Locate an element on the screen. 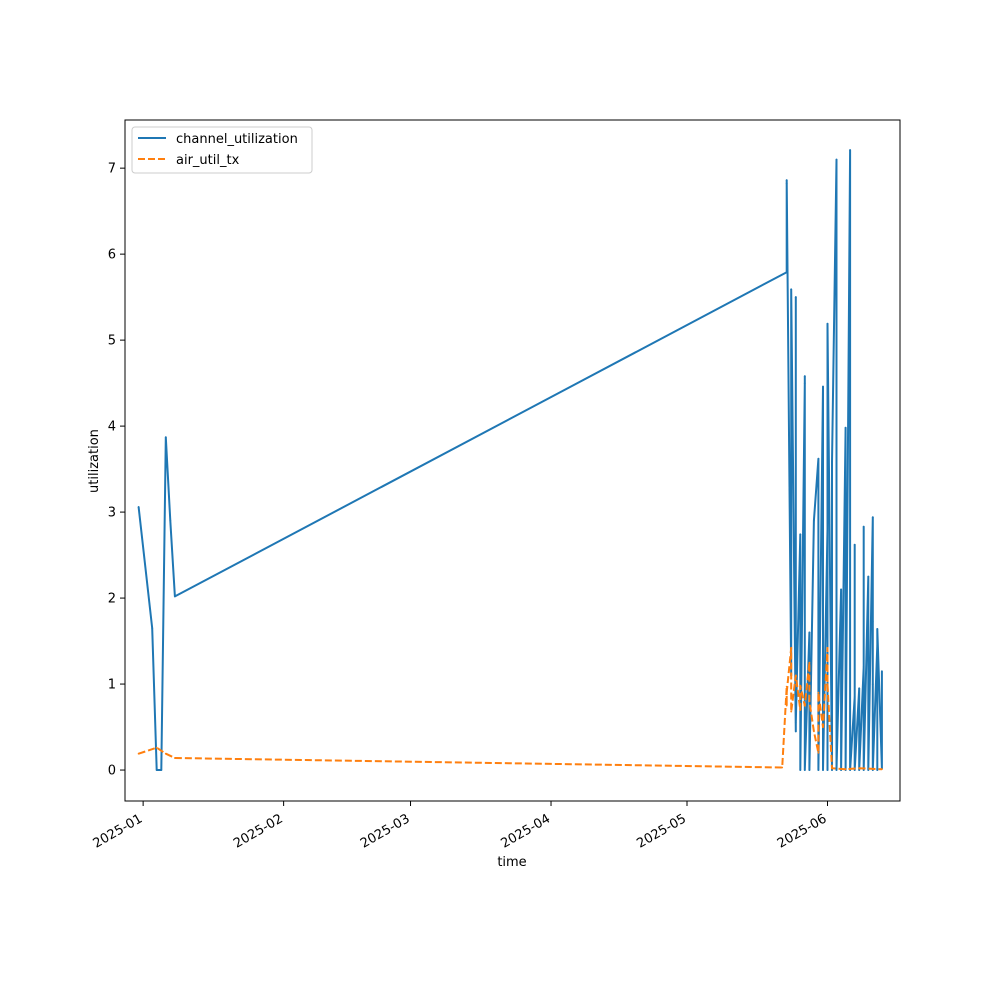 The height and width of the screenshot is (1000, 1000). y-tick-label-2: 2 is located at coordinates (112, 599).